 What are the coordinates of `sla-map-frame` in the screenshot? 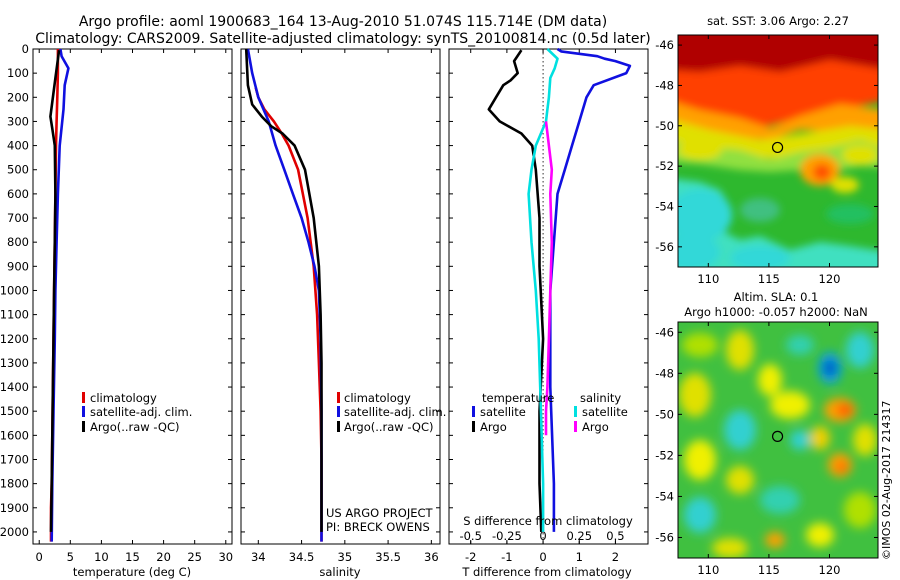 It's located at (778, 440).